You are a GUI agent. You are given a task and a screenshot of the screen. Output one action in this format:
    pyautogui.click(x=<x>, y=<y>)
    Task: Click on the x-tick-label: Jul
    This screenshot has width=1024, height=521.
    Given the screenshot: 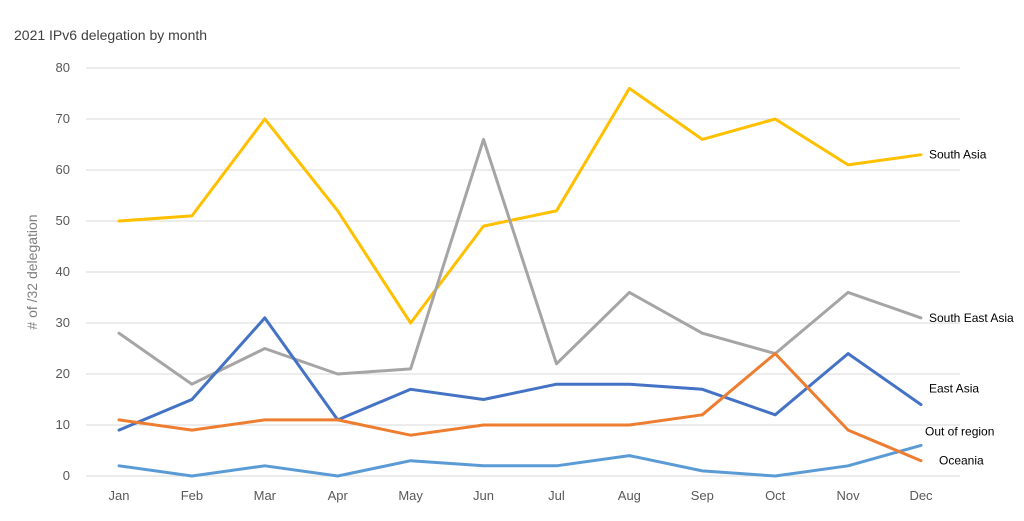 What is the action you would take?
    pyautogui.click(x=556, y=495)
    